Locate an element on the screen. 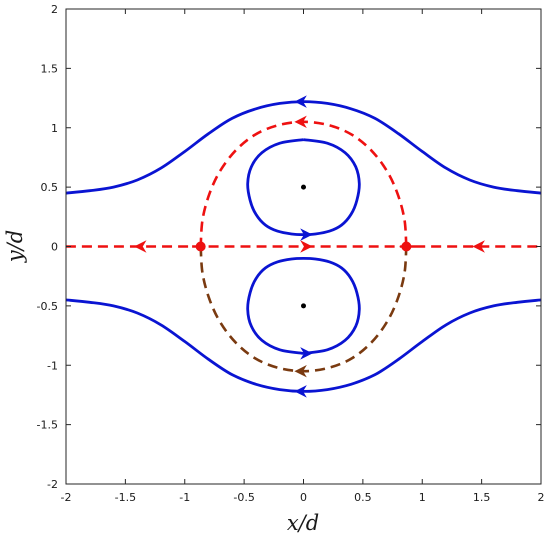 The width and height of the screenshot is (550, 541). y-tick-label: 1 is located at coordinates (54, 128).